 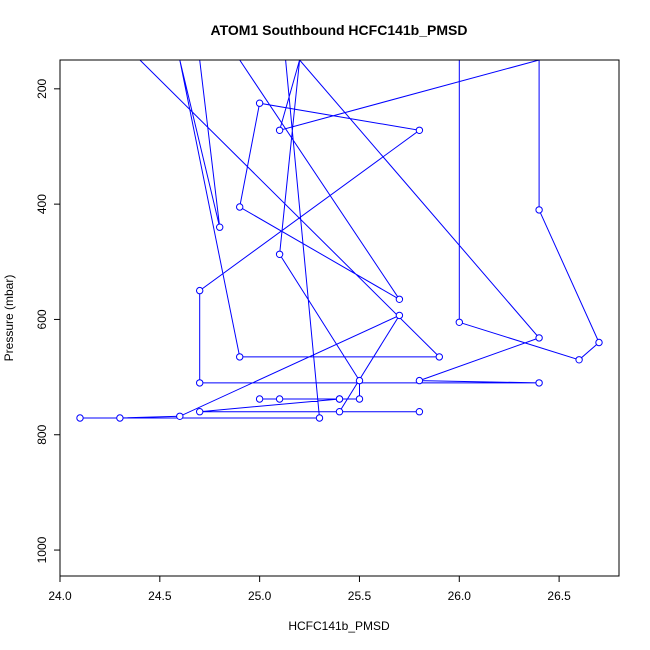 What do you see at coordinates (42, 434) in the screenshot?
I see `y-tick-label: 800` at bounding box center [42, 434].